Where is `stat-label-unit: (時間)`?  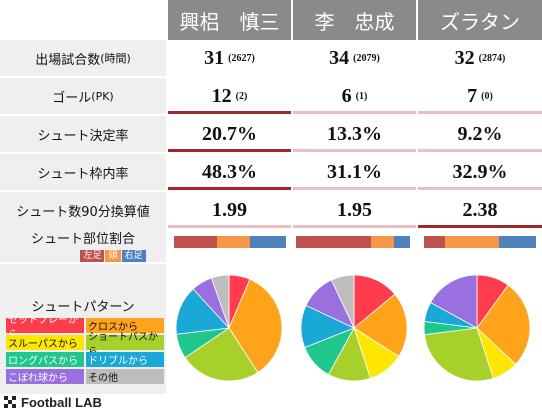
stat-label-unit: (時間) is located at coordinates (115, 58).